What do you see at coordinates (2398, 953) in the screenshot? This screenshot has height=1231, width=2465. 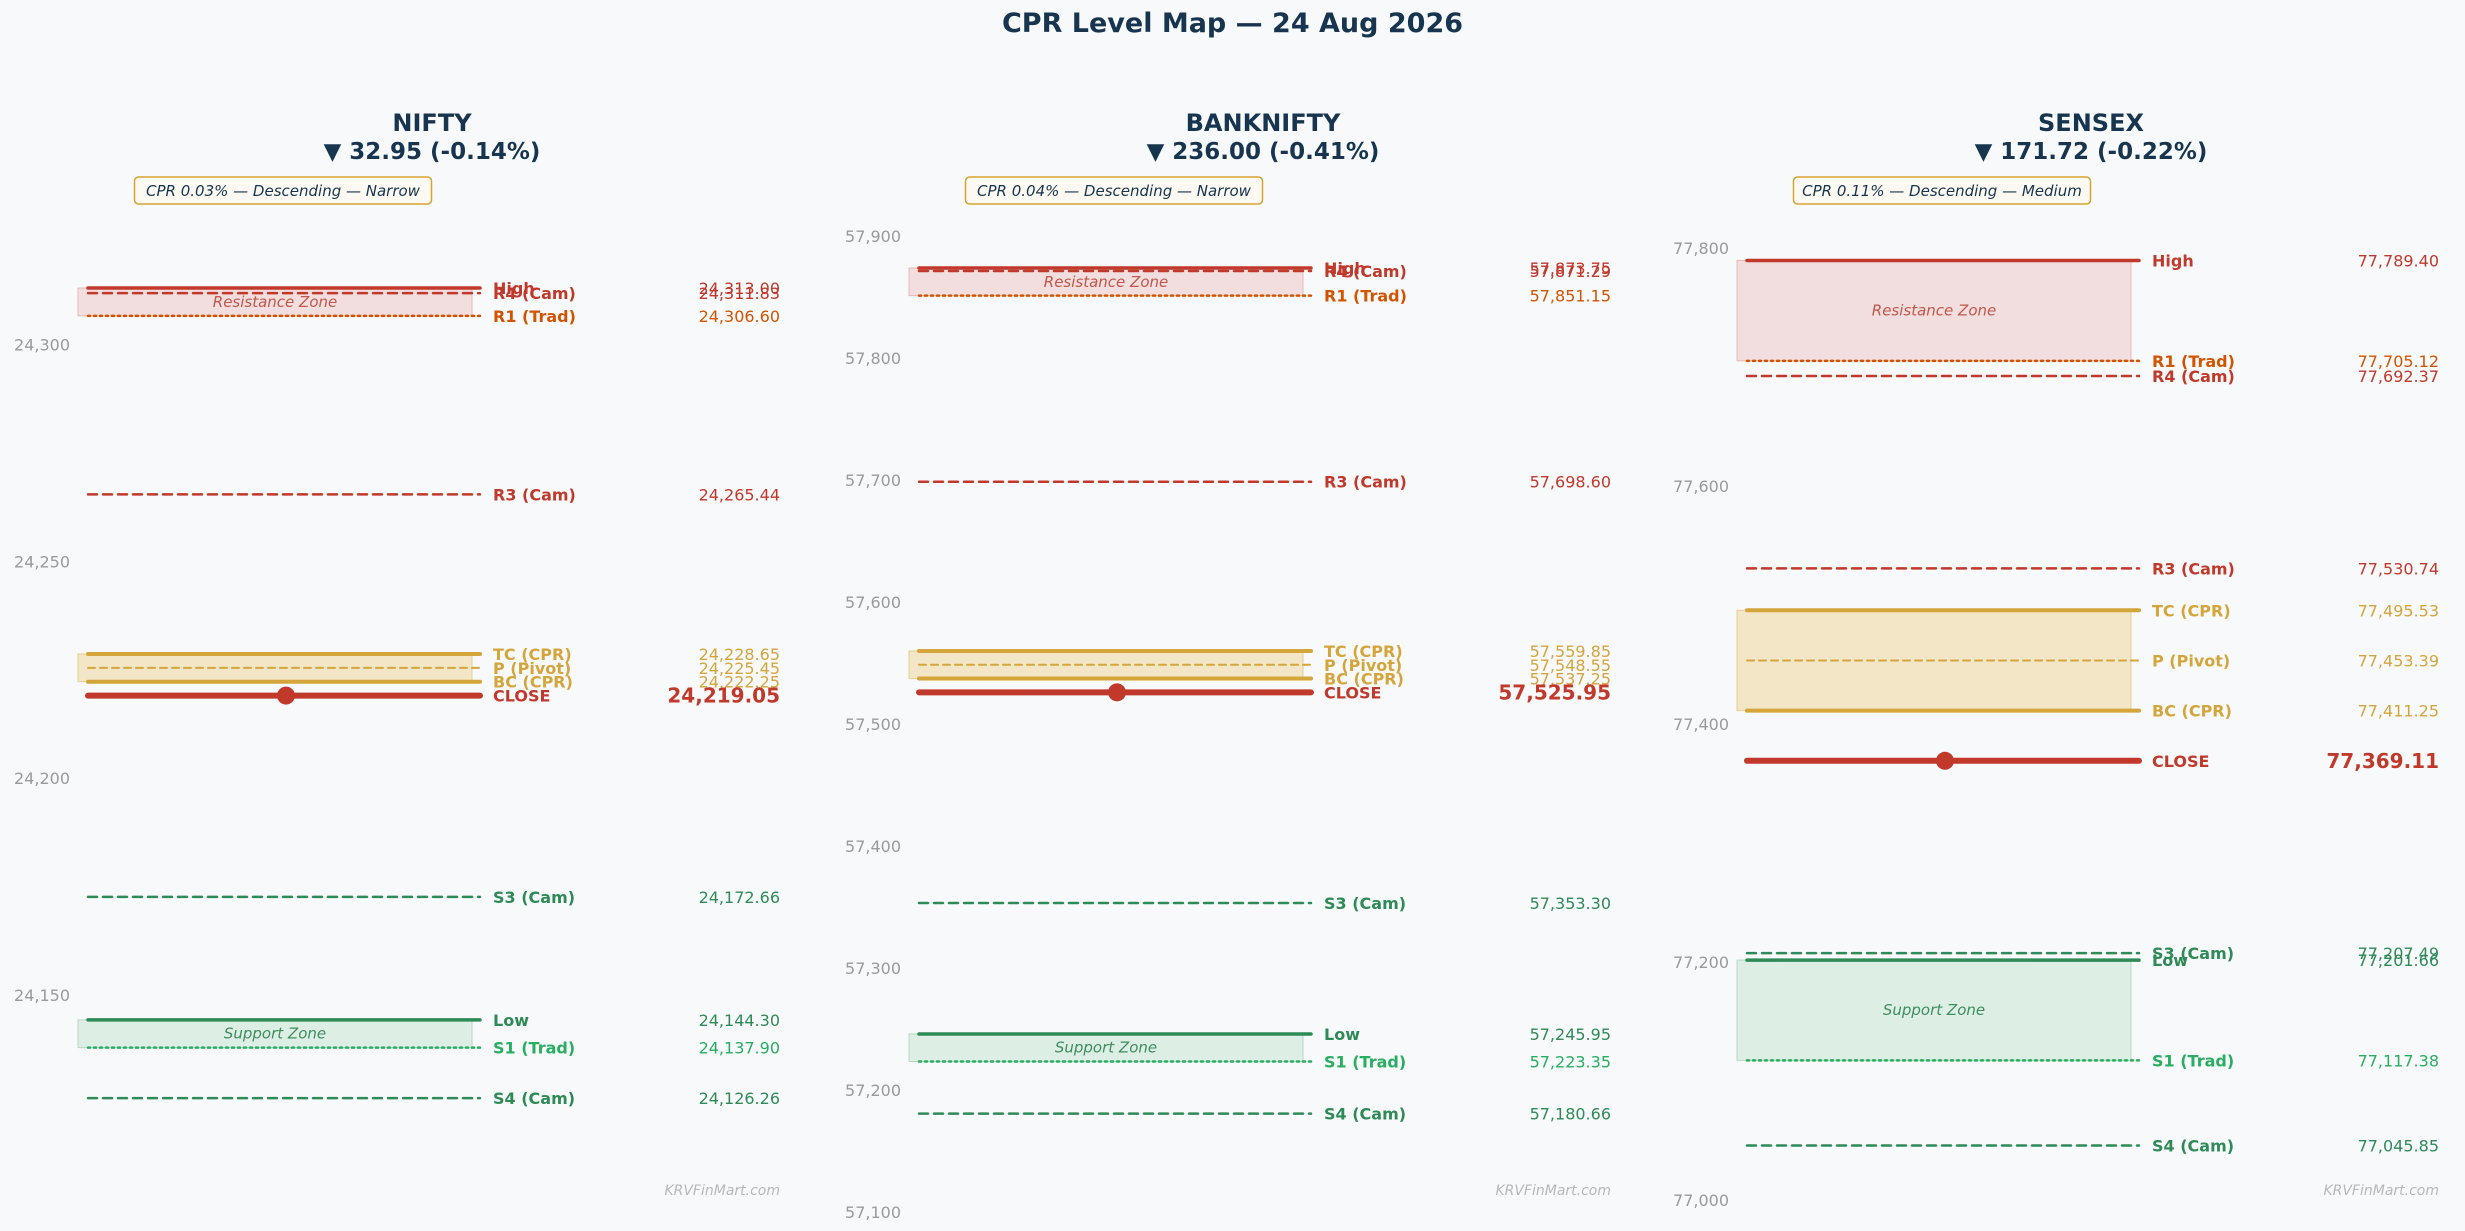 I see `level-value-s3-cam: 77,207.49` at bounding box center [2398, 953].